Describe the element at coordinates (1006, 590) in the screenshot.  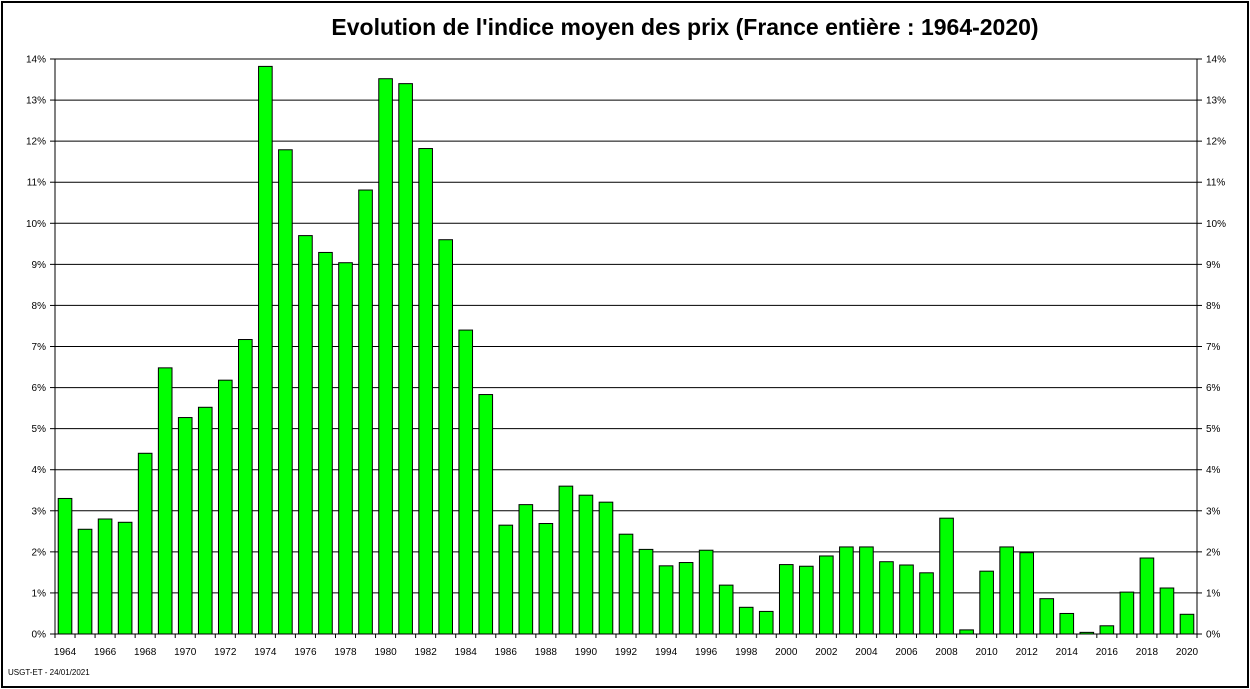
I see `bar-2011` at that location.